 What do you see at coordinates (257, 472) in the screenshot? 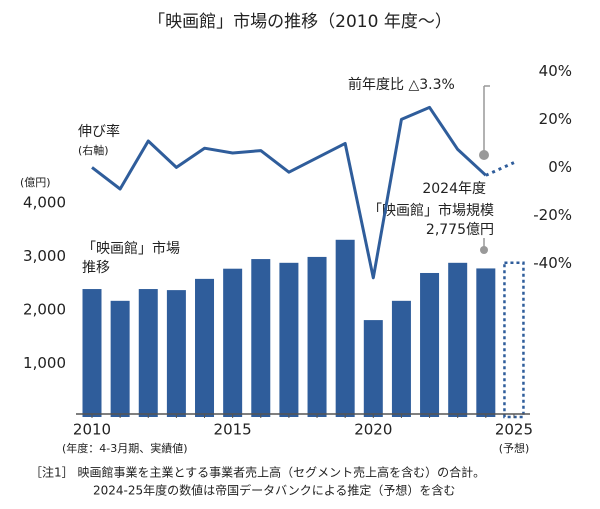
I see `footnote: ［注1］ 映画館事業を主業とする事業者売上高（セグメント売上高を含む）の合計。` at bounding box center [257, 472].